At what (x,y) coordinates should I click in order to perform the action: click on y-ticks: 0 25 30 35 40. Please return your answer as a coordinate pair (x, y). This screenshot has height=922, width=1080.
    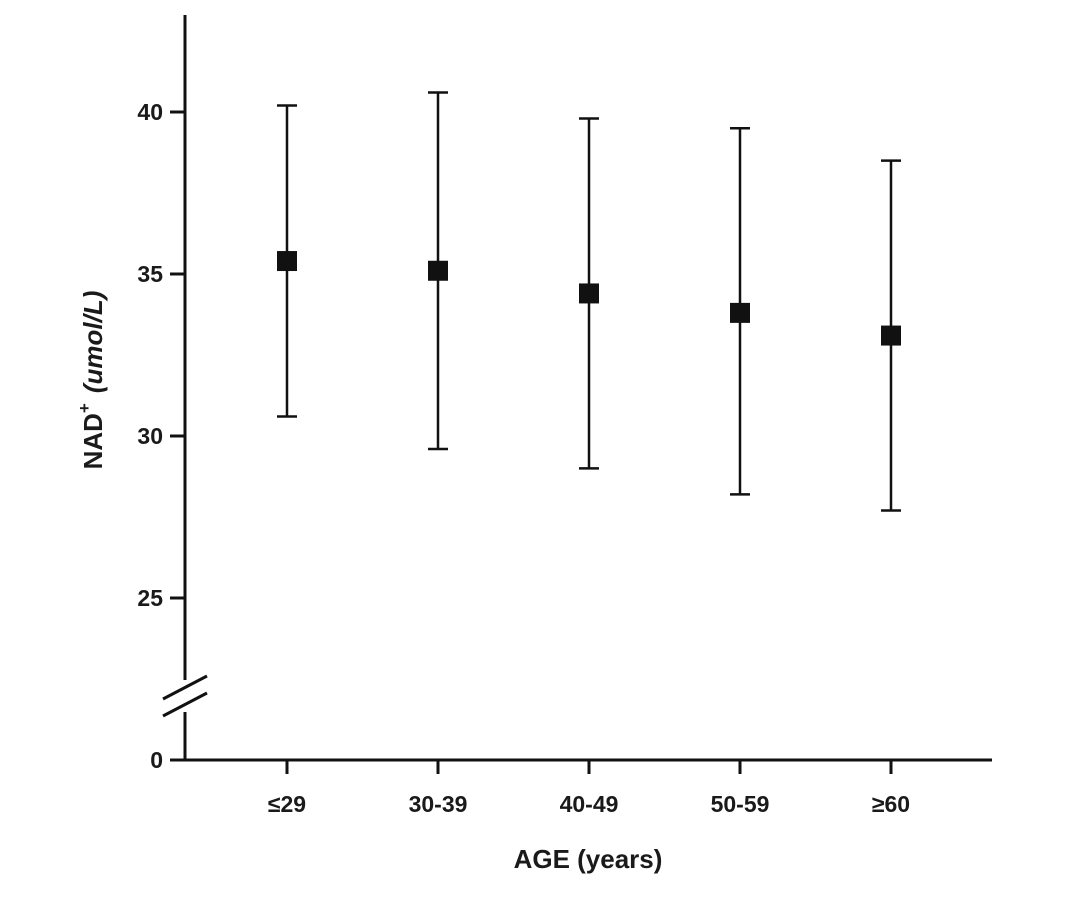
    Looking at the image, I should click on (161, 436).